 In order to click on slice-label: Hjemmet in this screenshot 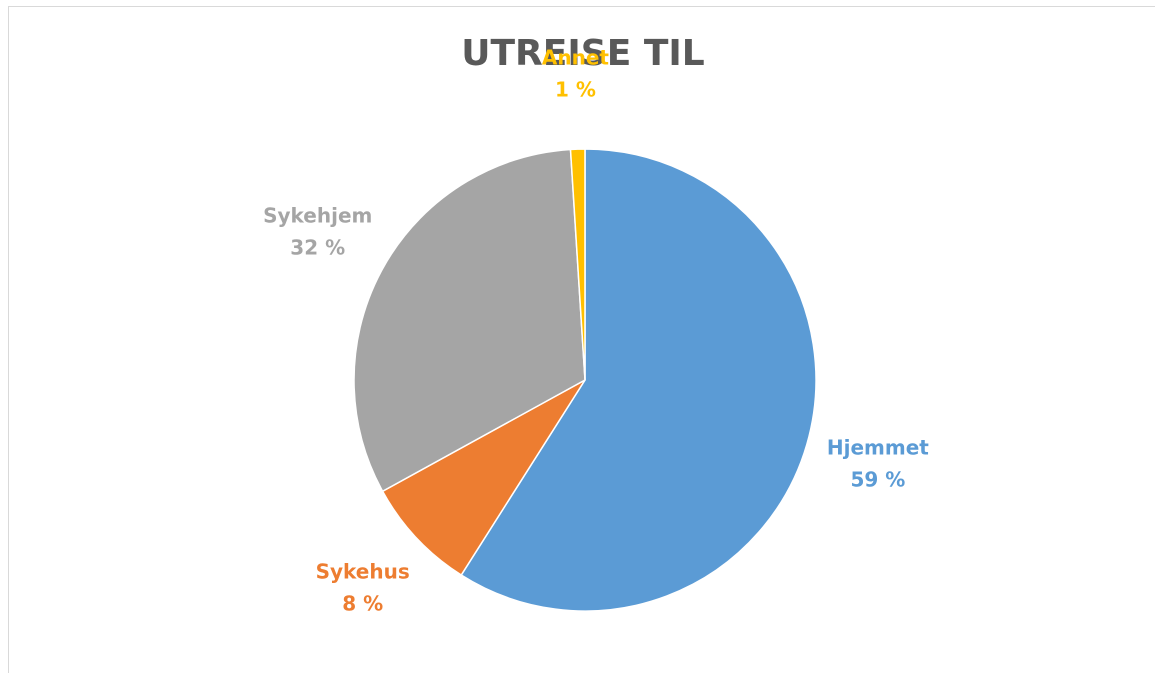, I will do `click(878, 448)`.